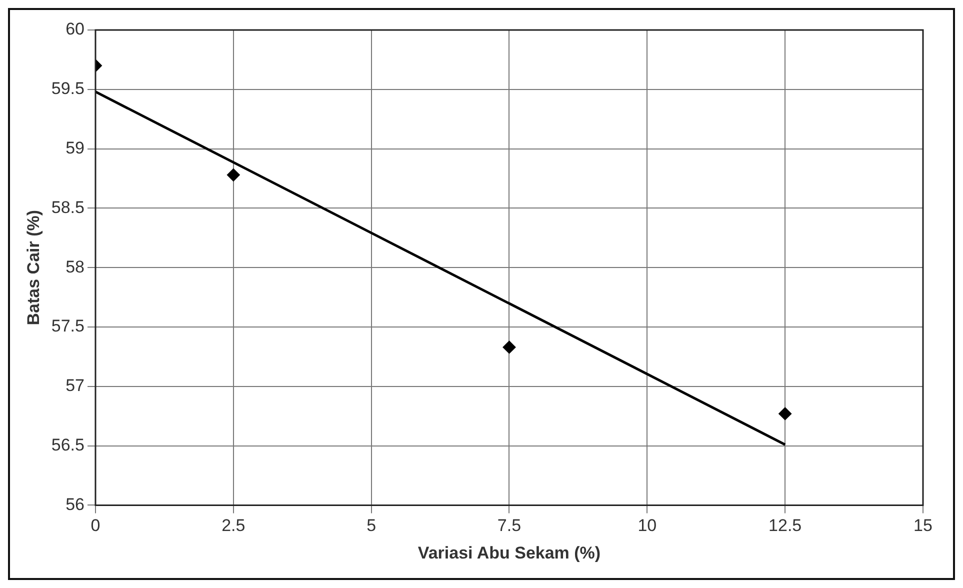  Describe the element at coordinates (75, 266) in the screenshot. I see `y-tick-label: 58` at that location.